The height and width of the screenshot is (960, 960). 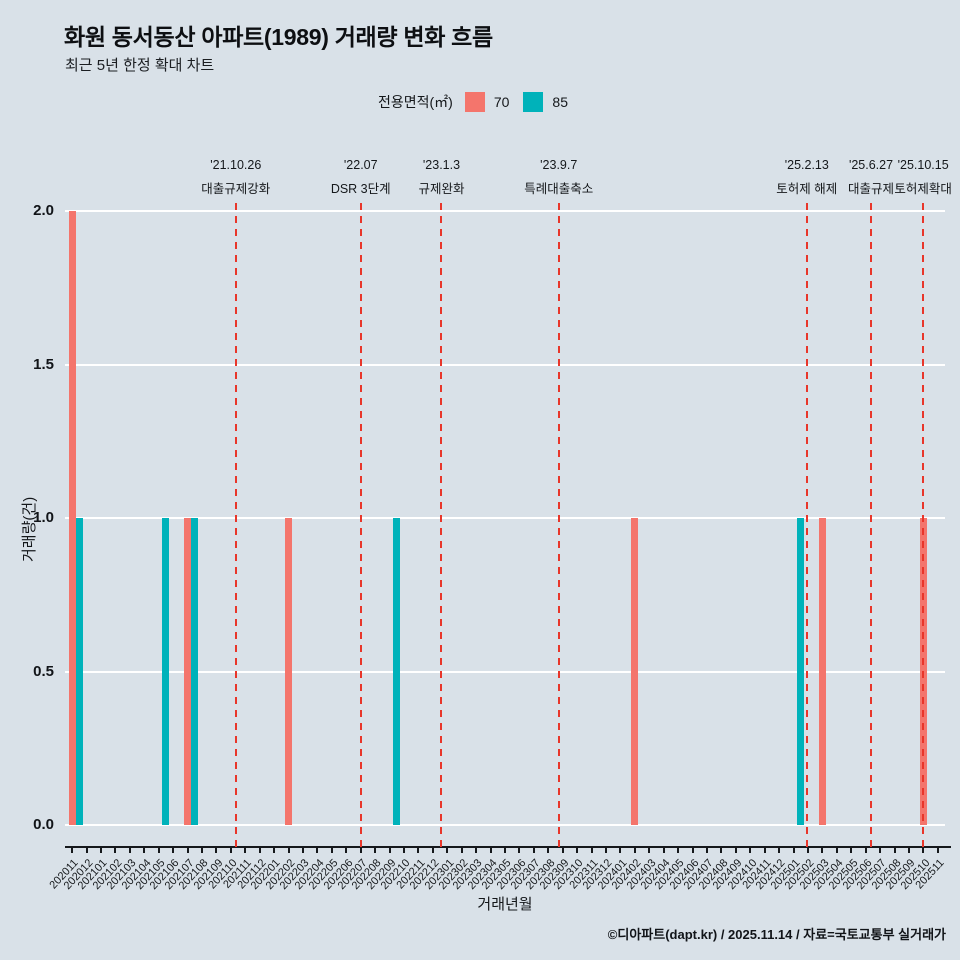 I want to click on annotation-date: '23.9.7, so click(x=559, y=165).